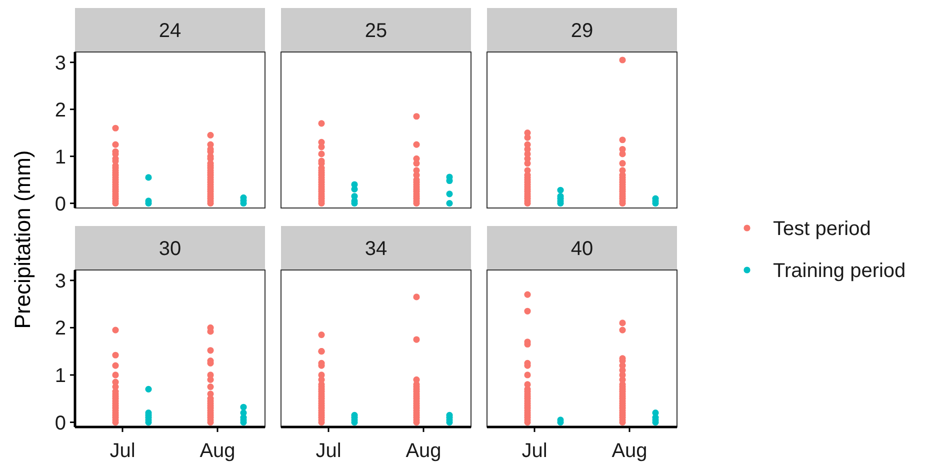 The height and width of the screenshot is (466, 925). I want to click on chart-title: 30, so click(170, 249).